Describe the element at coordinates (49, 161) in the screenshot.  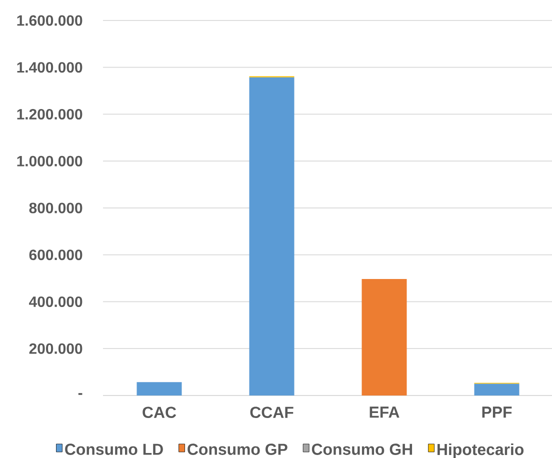
I see `y-tick-label: 1.000.000` at that location.